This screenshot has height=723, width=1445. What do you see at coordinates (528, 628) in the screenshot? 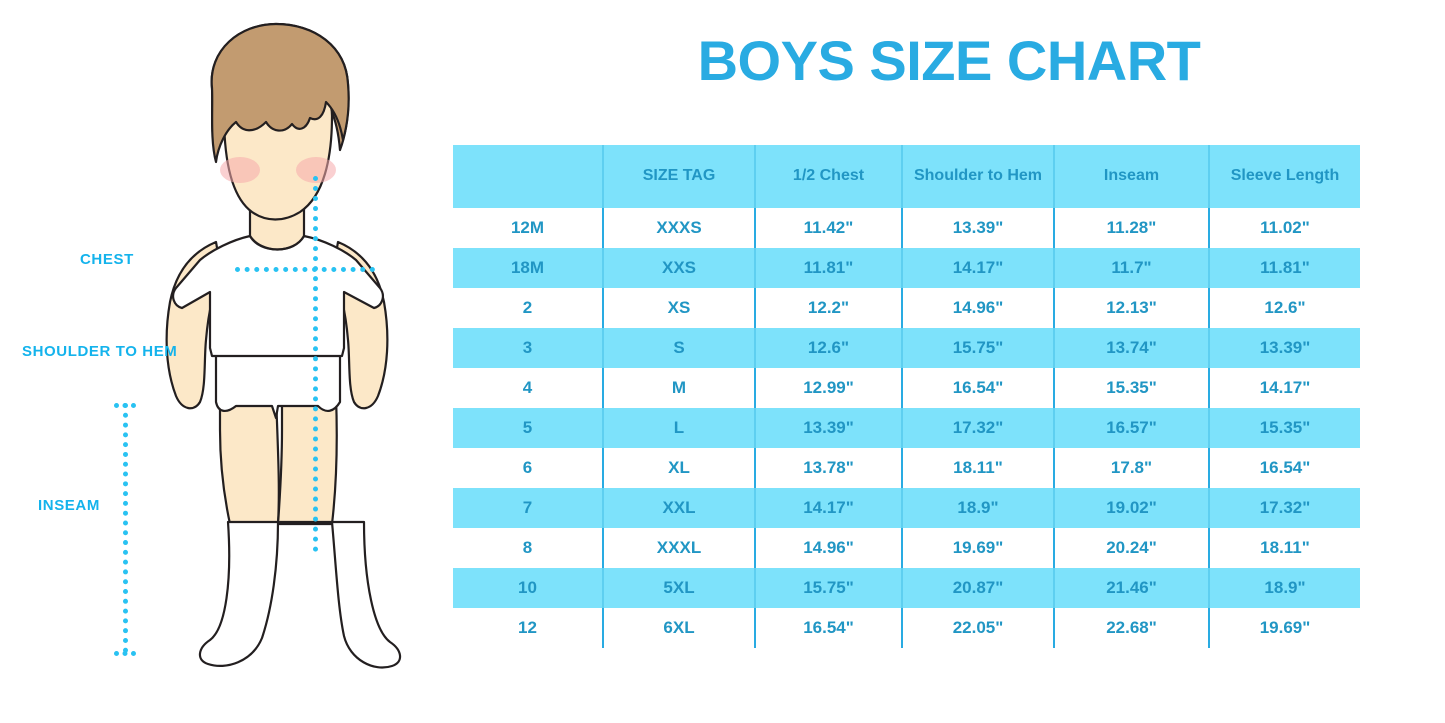
I see `cell-size: 12` at bounding box center [528, 628].